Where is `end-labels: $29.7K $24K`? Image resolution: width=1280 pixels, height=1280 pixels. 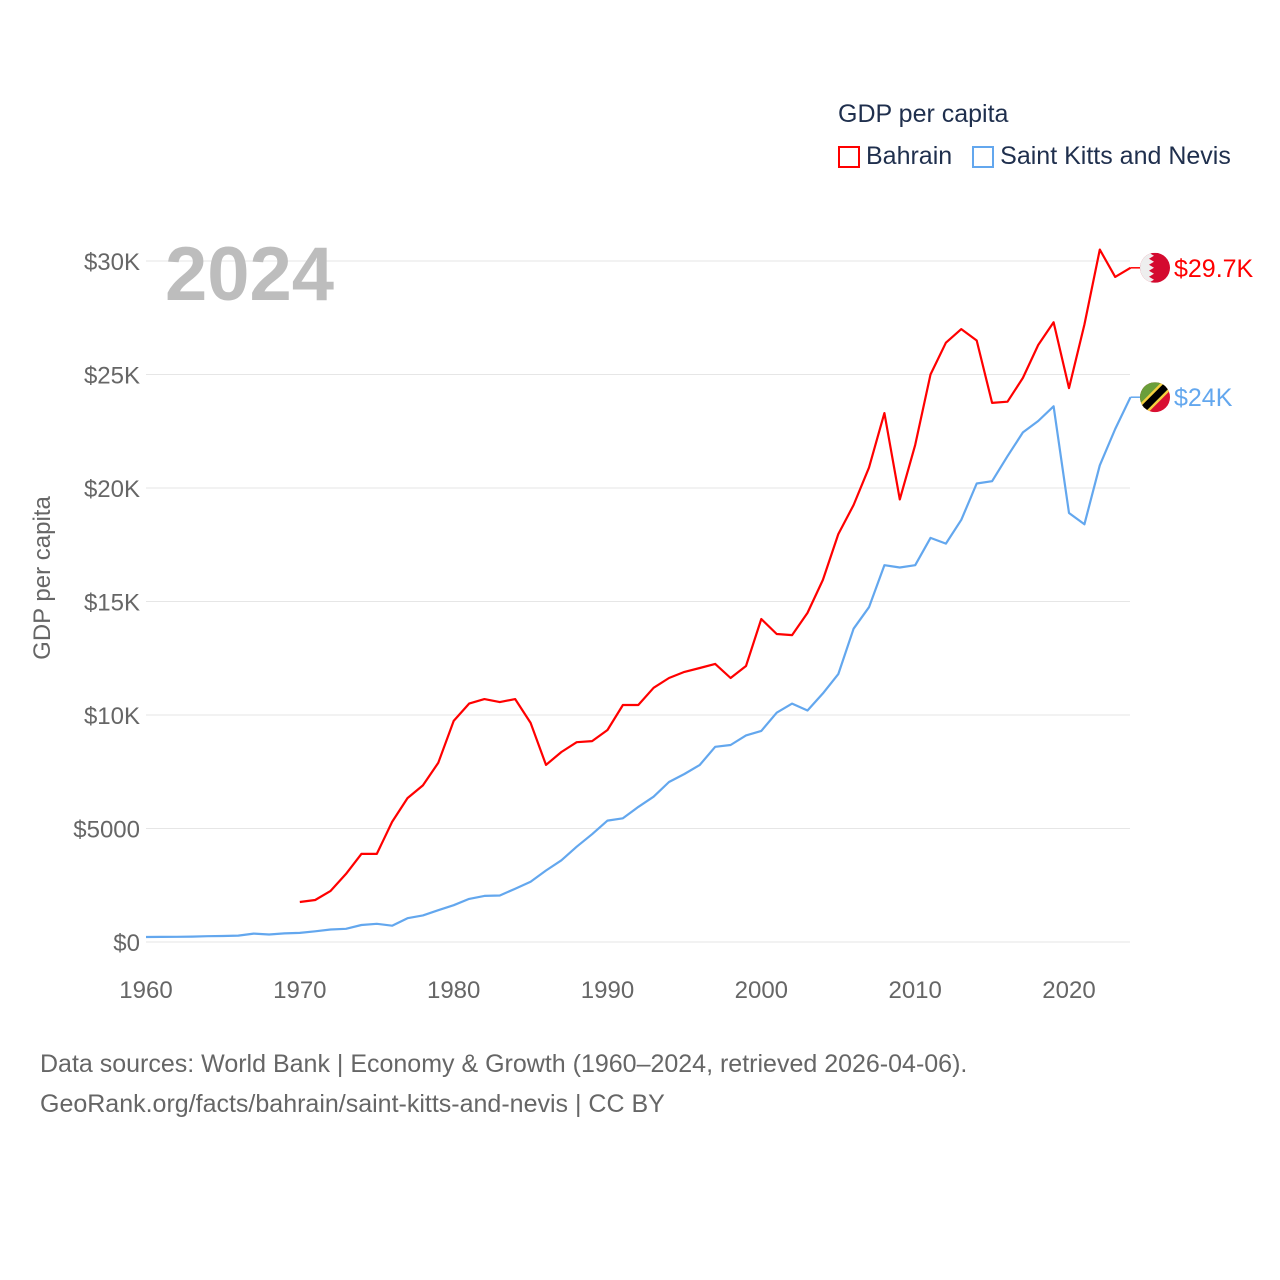 end-labels: $29.7K $24K is located at coordinates (1192, 332).